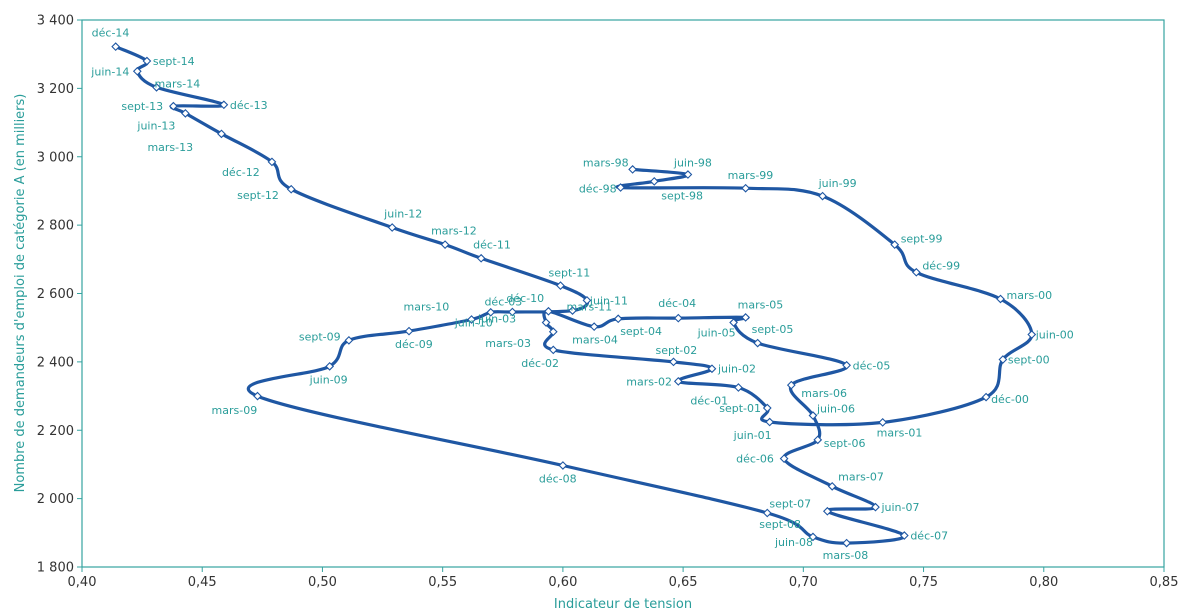  What do you see at coordinates (590, 307) in the screenshot?
I see `data-point-label: mars-11` at bounding box center [590, 307].